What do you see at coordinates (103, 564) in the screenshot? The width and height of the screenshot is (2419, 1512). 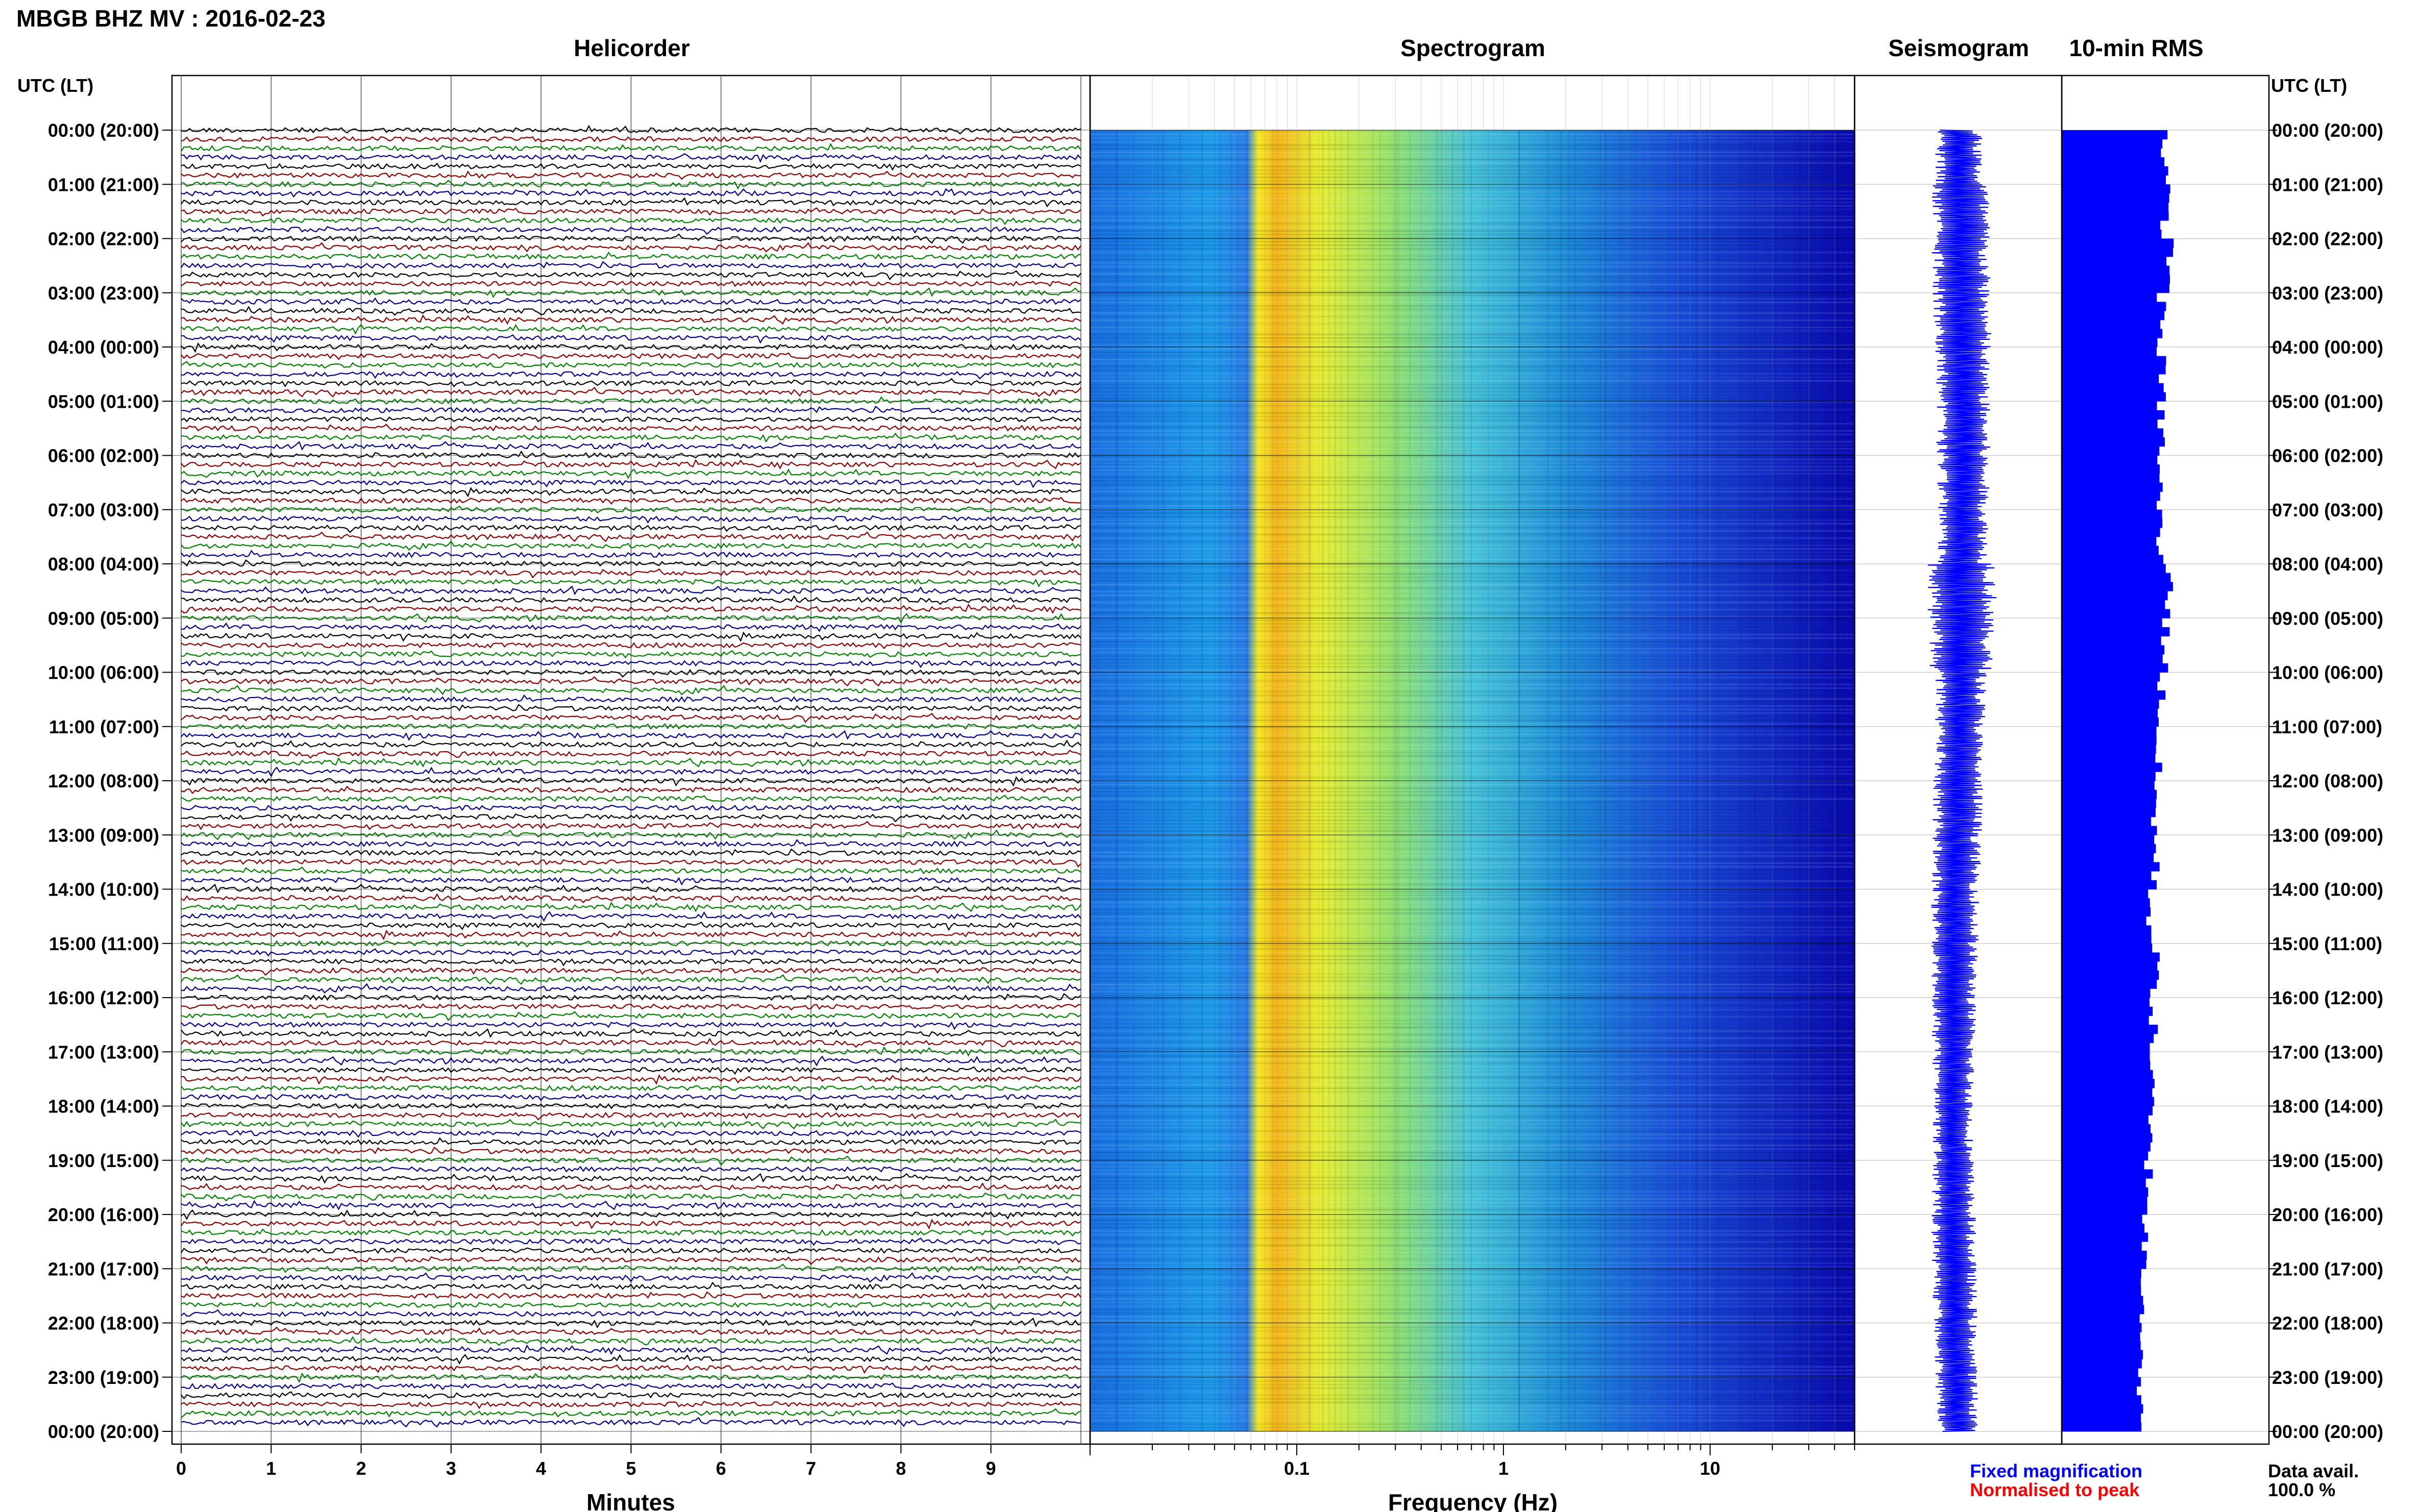 I see `time-tick-left-label: 08:00 (04:00)` at bounding box center [103, 564].